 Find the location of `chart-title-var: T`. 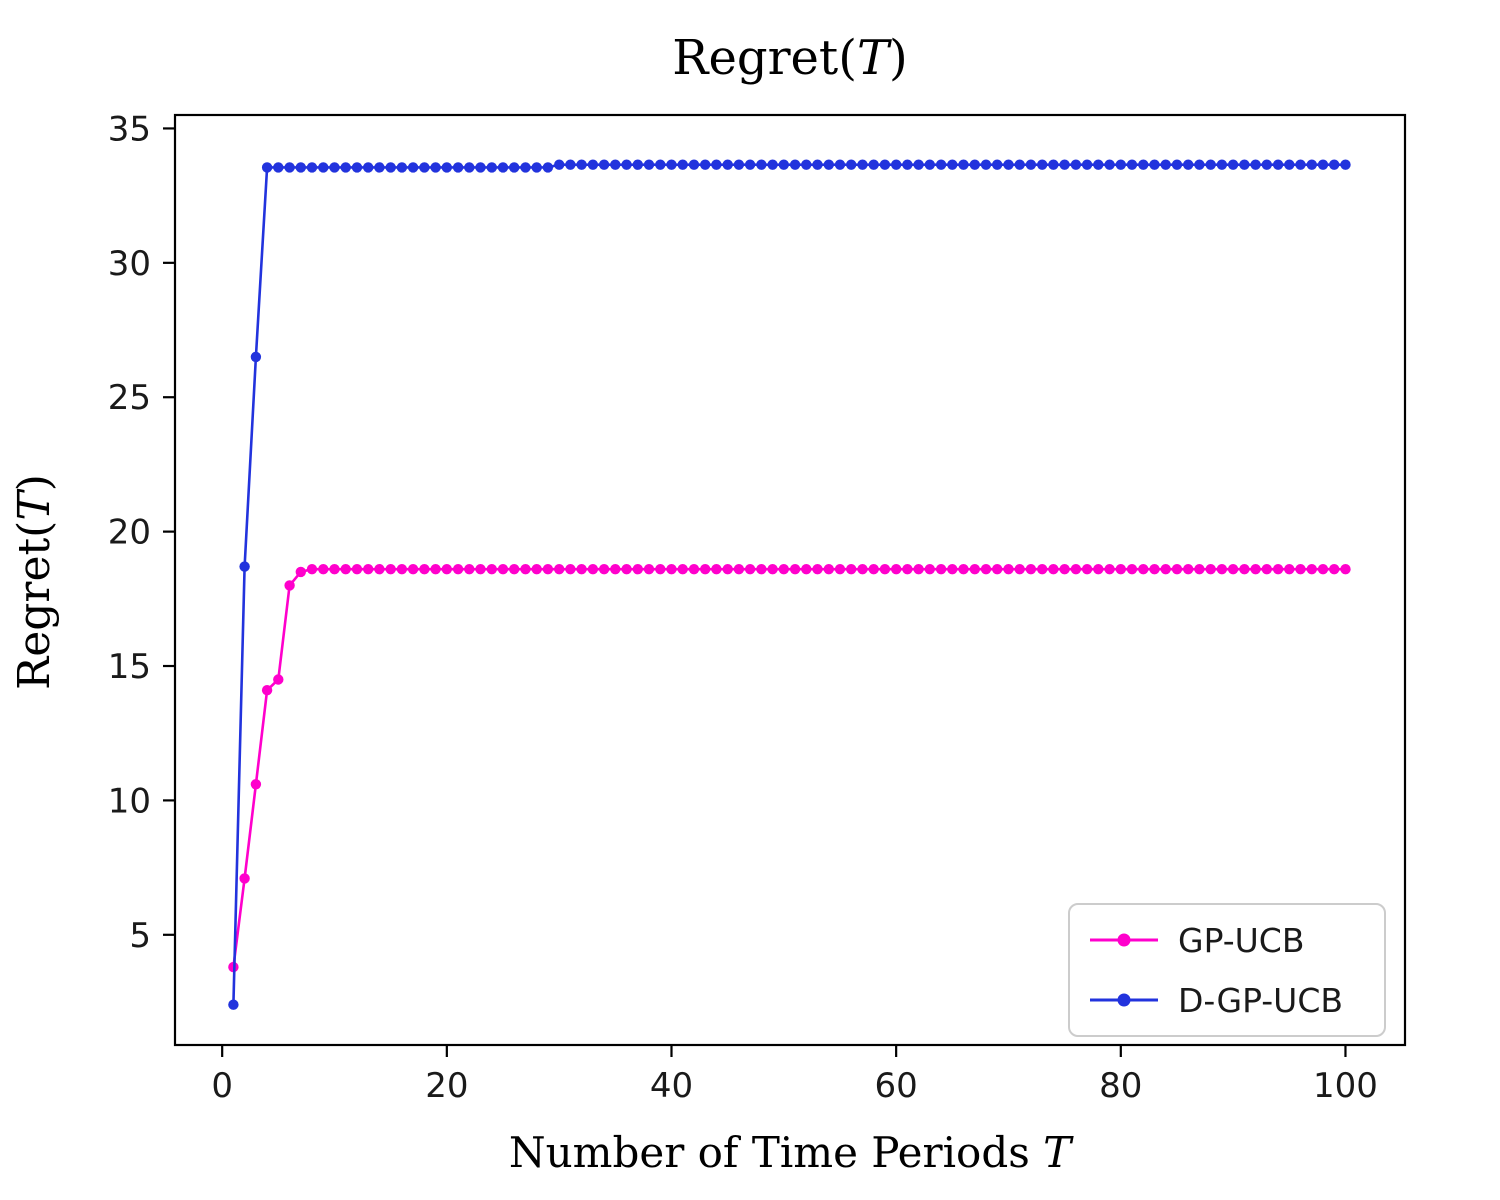

chart-title-var: T is located at coordinates (872, 58).